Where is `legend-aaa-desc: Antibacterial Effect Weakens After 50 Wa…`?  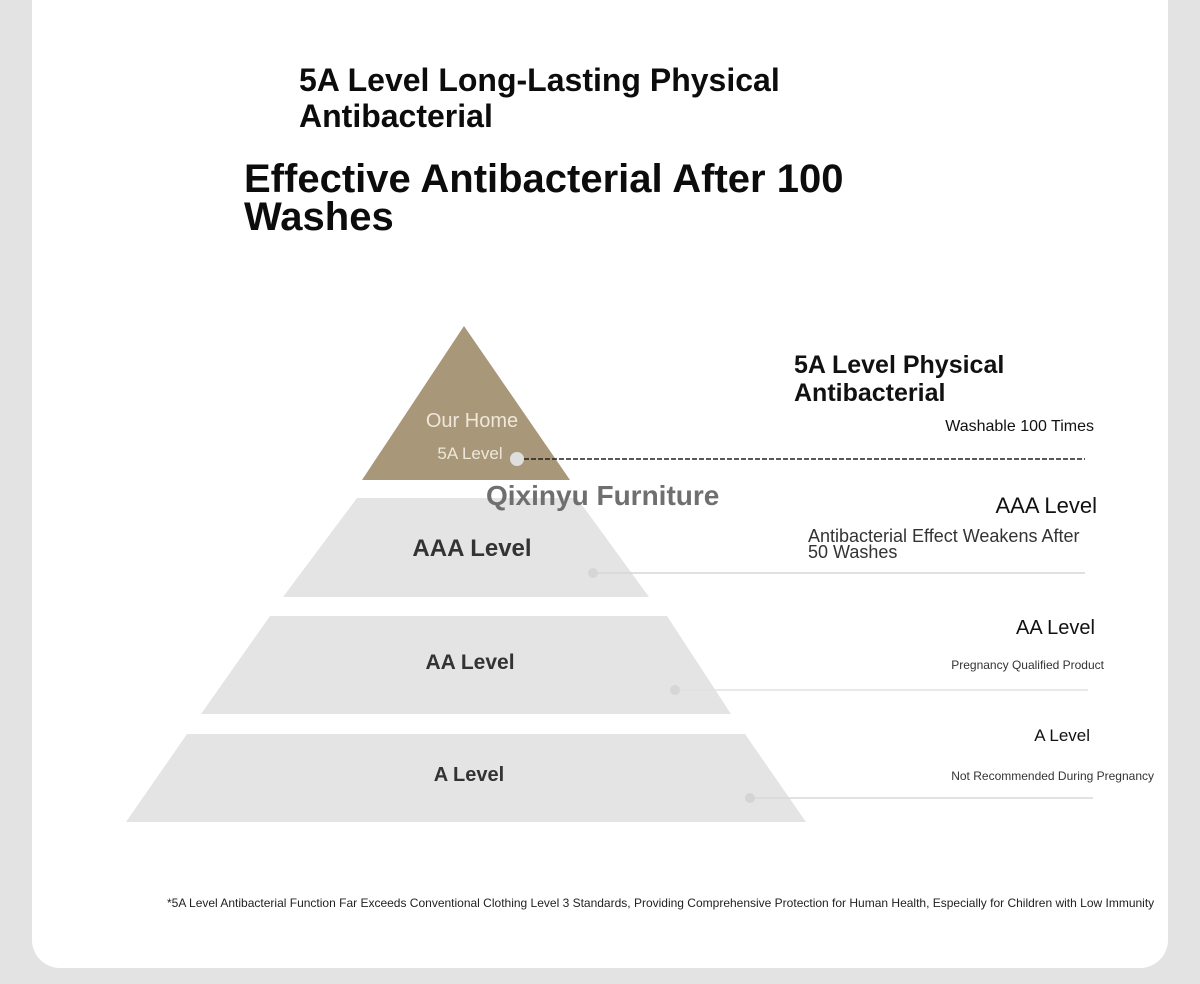
legend-aaa-desc: Antibacterial Effect Weakens After 50 Wa… is located at coordinates (944, 544).